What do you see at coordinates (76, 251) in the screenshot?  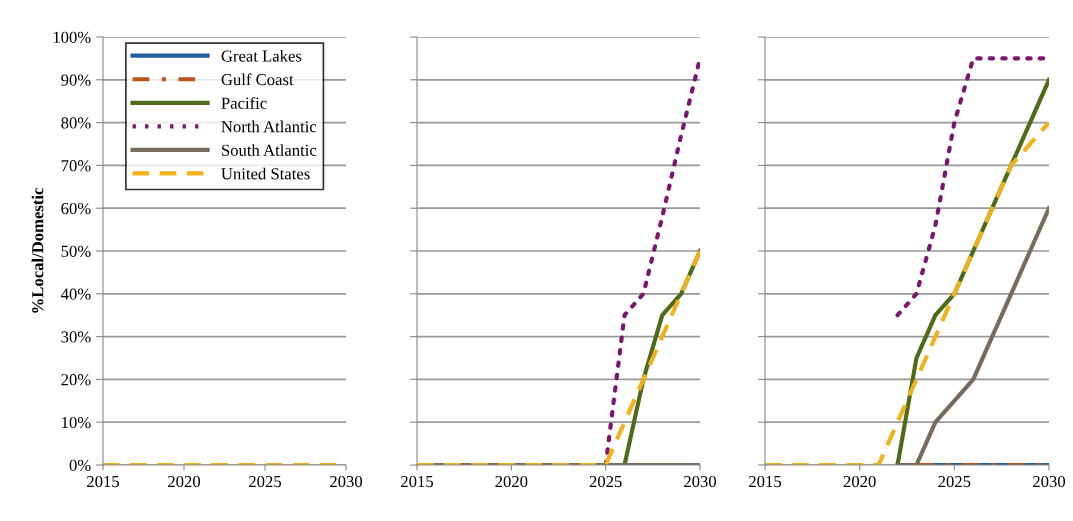 I see `y-tick-label: 50%` at bounding box center [76, 251].